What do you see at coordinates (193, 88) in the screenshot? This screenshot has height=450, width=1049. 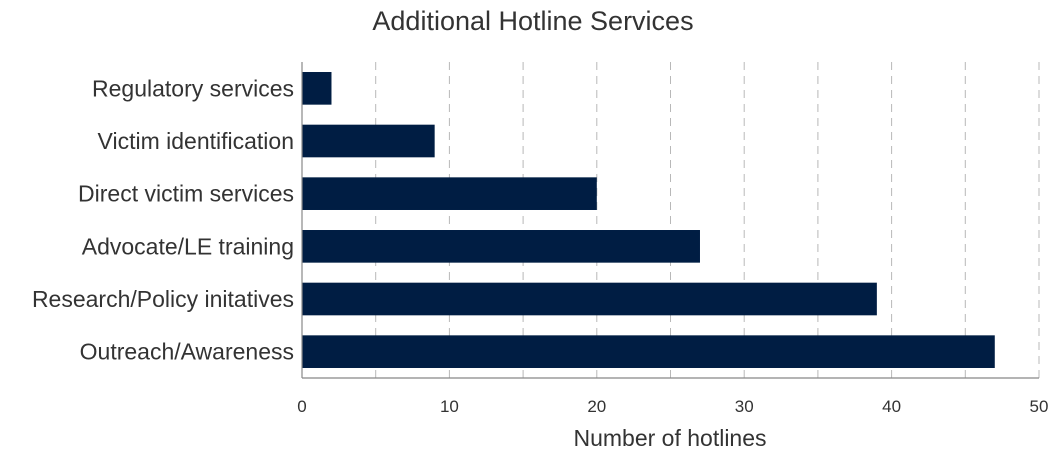 I see `category-label: Regulatory services` at bounding box center [193, 88].